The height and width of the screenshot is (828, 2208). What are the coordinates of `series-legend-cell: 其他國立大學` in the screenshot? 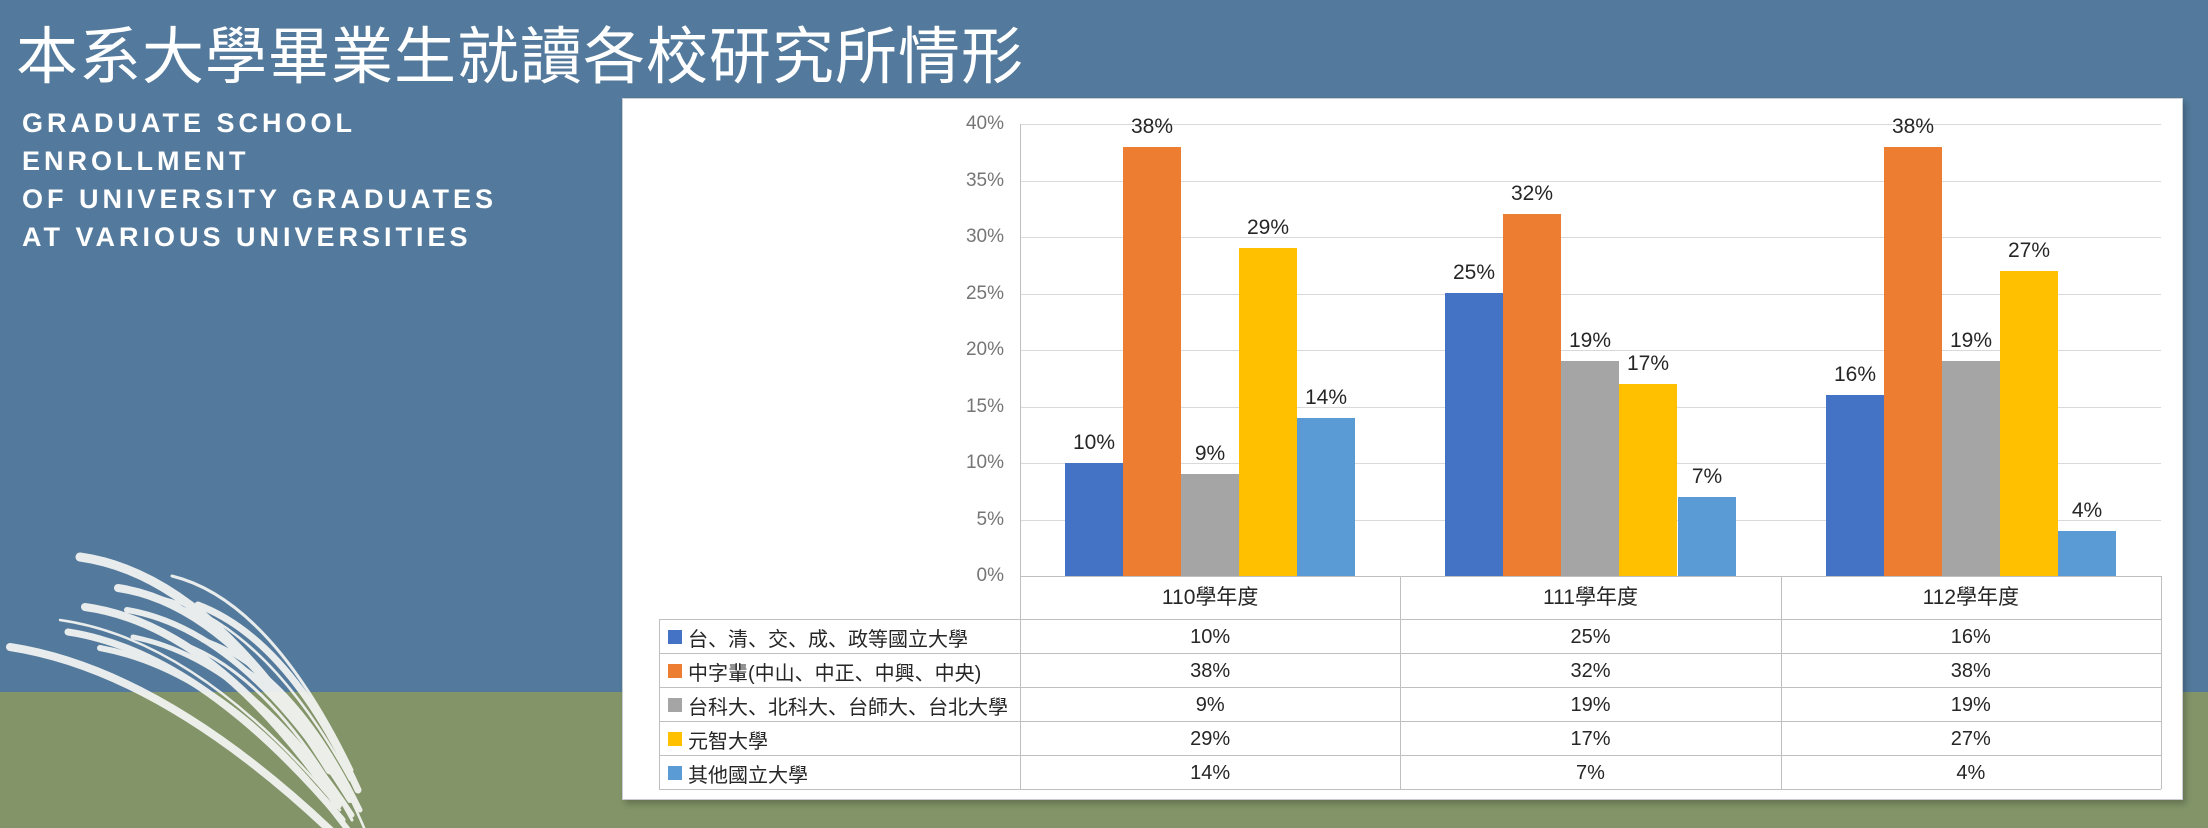 It's located at (839, 773).